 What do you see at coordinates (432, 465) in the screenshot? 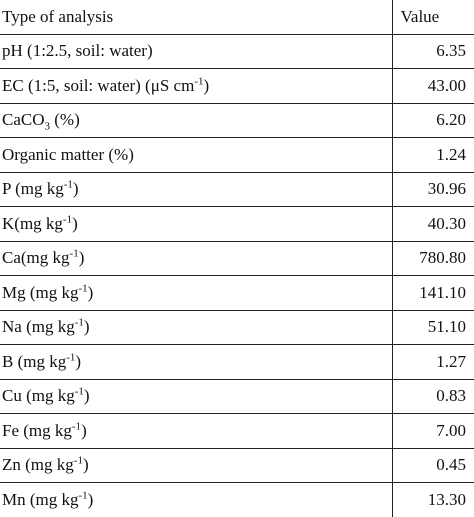
I see `row-value: 0.45` at bounding box center [432, 465].